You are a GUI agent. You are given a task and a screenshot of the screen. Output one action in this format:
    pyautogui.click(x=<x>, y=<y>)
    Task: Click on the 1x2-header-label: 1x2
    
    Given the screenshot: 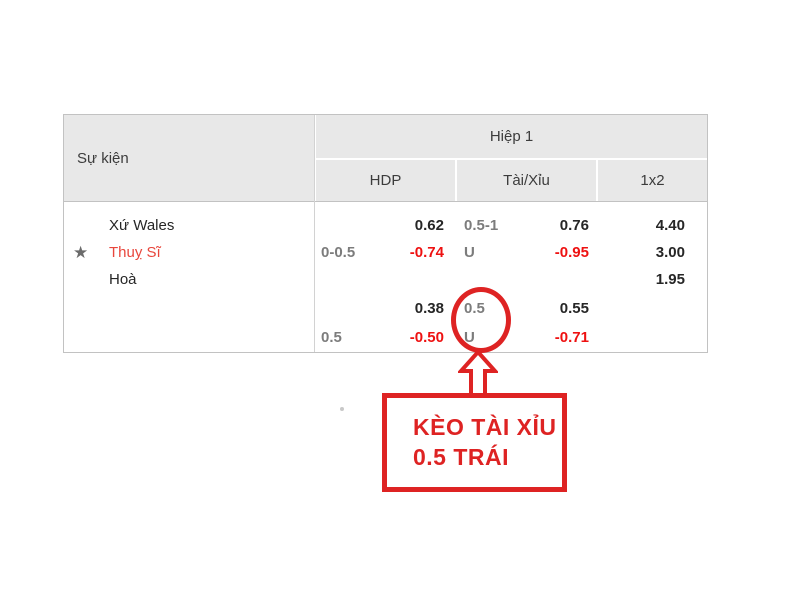 What is the action you would take?
    pyautogui.click(x=652, y=180)
    